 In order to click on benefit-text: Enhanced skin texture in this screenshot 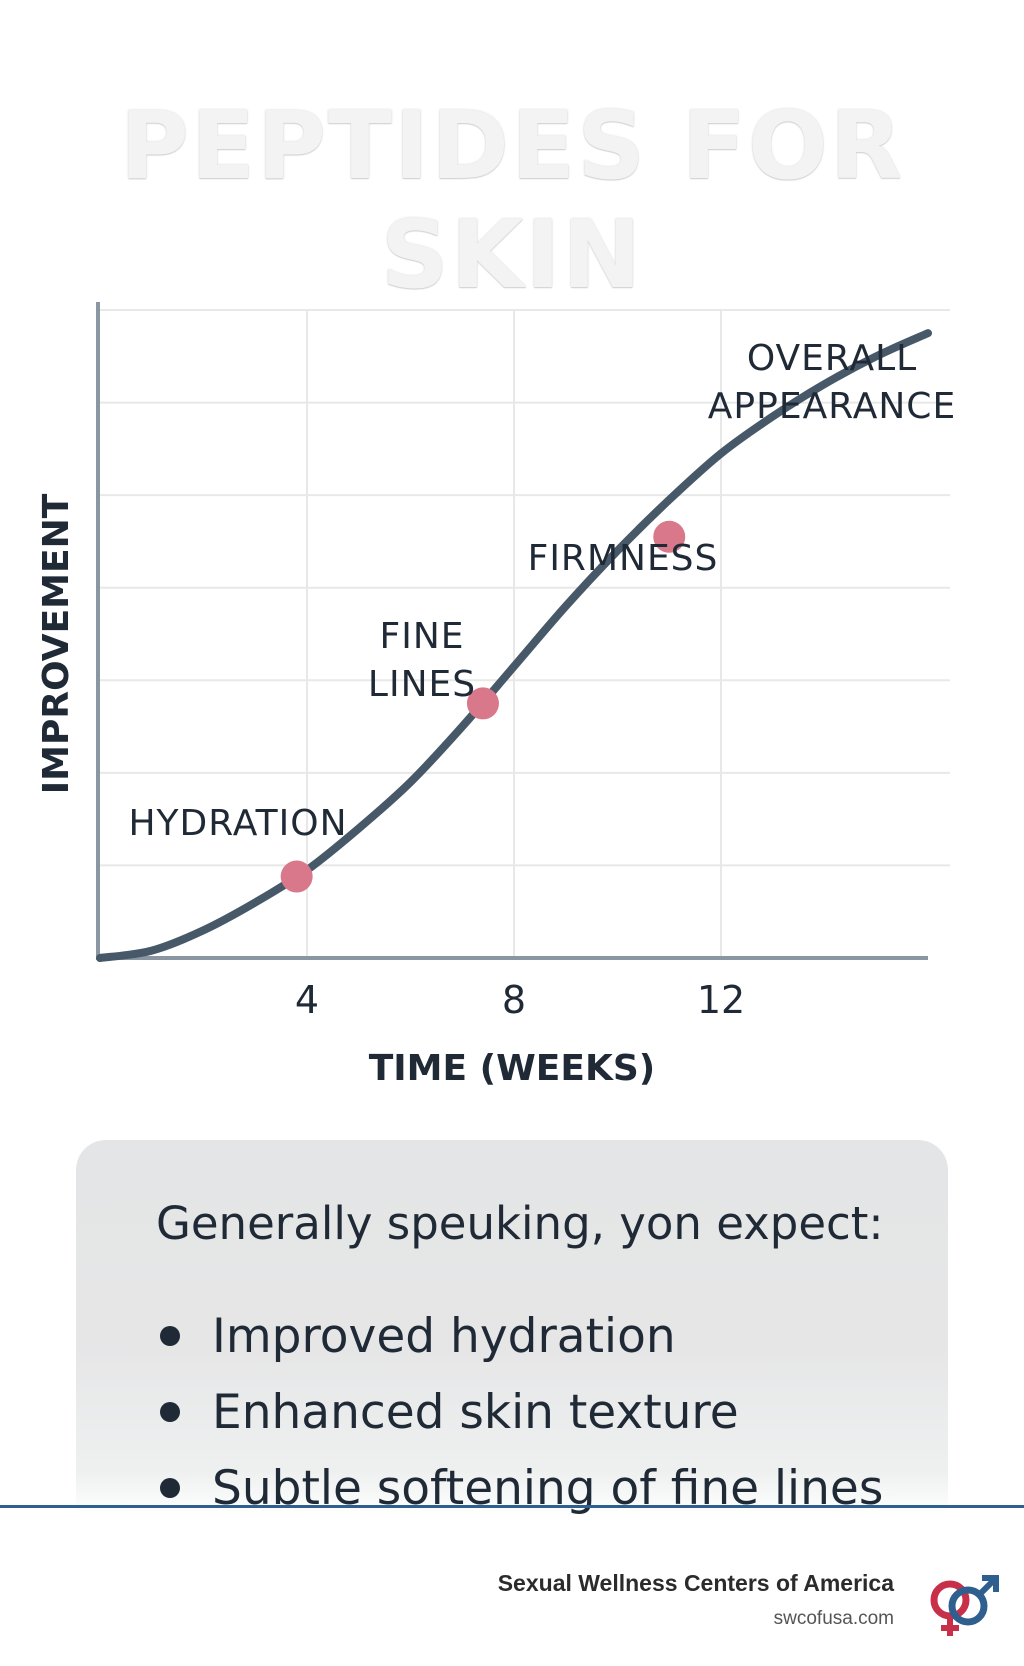, I will do `click(475, 1412)`.